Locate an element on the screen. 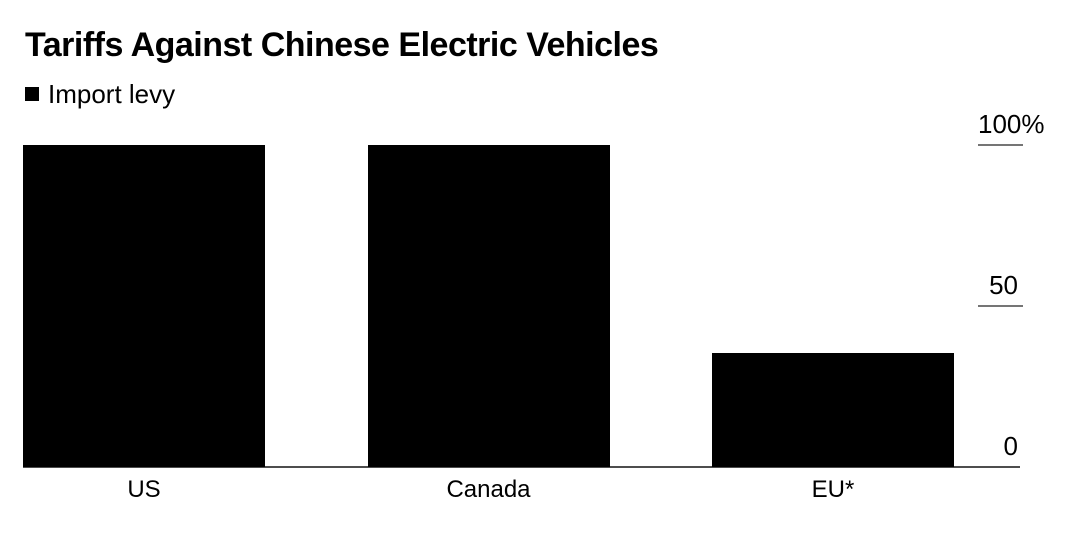 The height and width of the screenshot is (533, 1088). y-axis-label: 50 is located at coordinates (1003, 285).